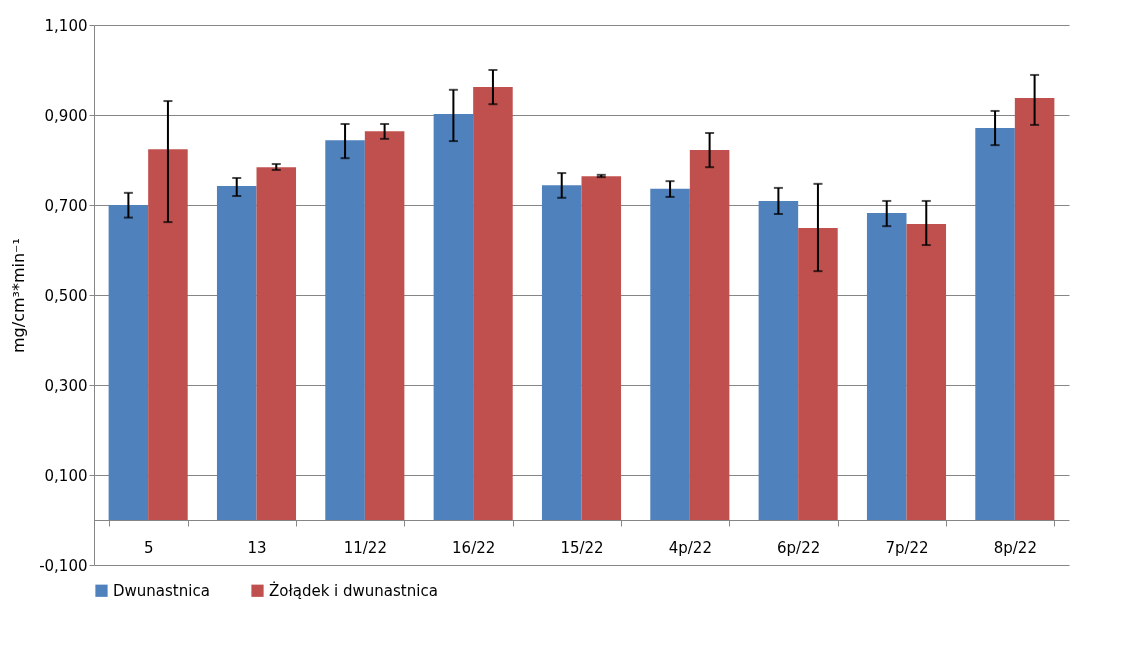  Describe the element at coordinates (1015, 547) in the screenshot. I see `x-tick-label: 8p/22` at that location.